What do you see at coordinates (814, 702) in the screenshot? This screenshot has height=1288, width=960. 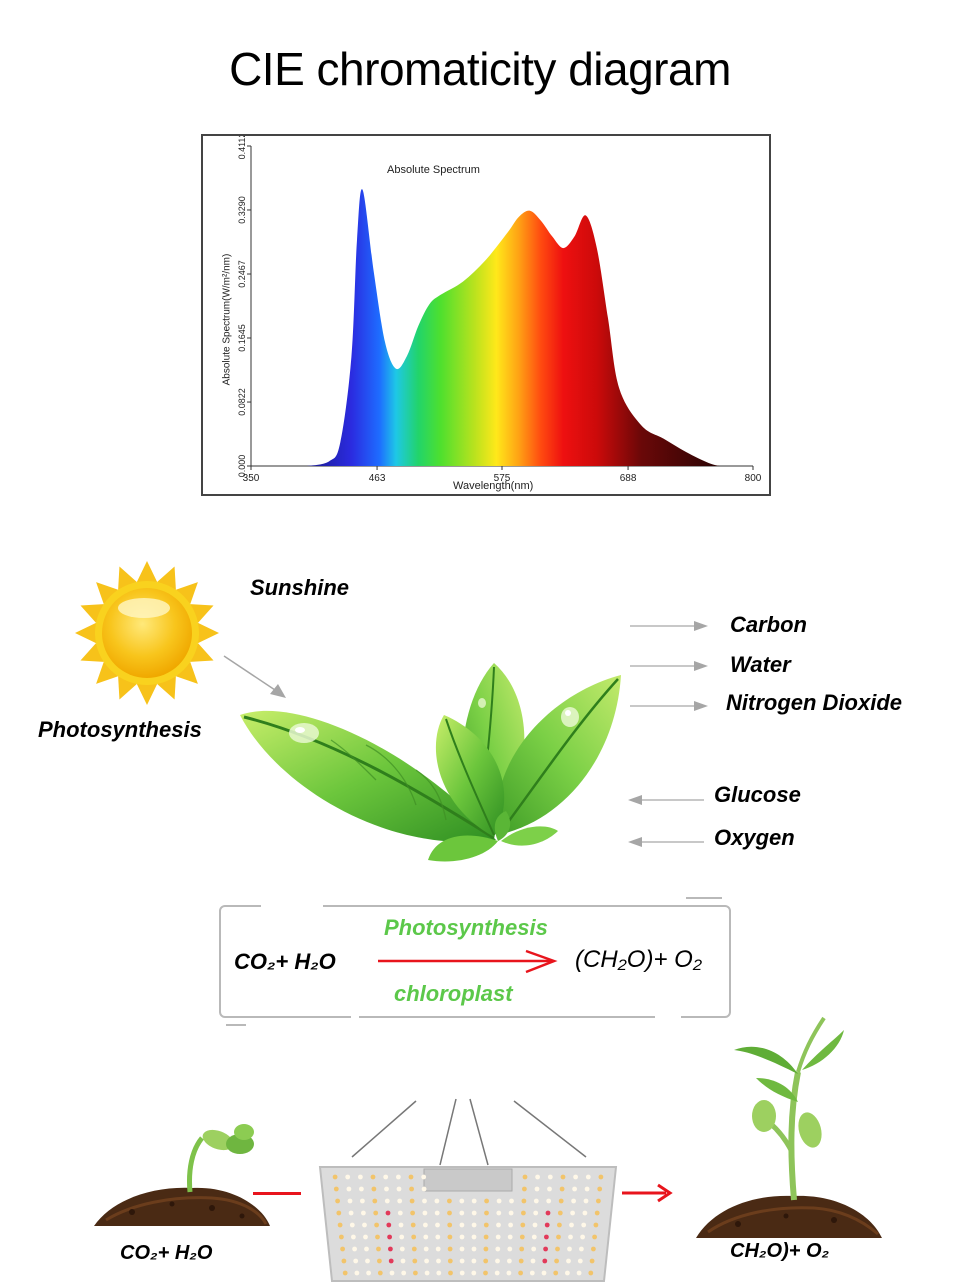 I see `output-label-nitrogen-dioxide: Nitrogen Dioxide` at bounding box center [814, 702].